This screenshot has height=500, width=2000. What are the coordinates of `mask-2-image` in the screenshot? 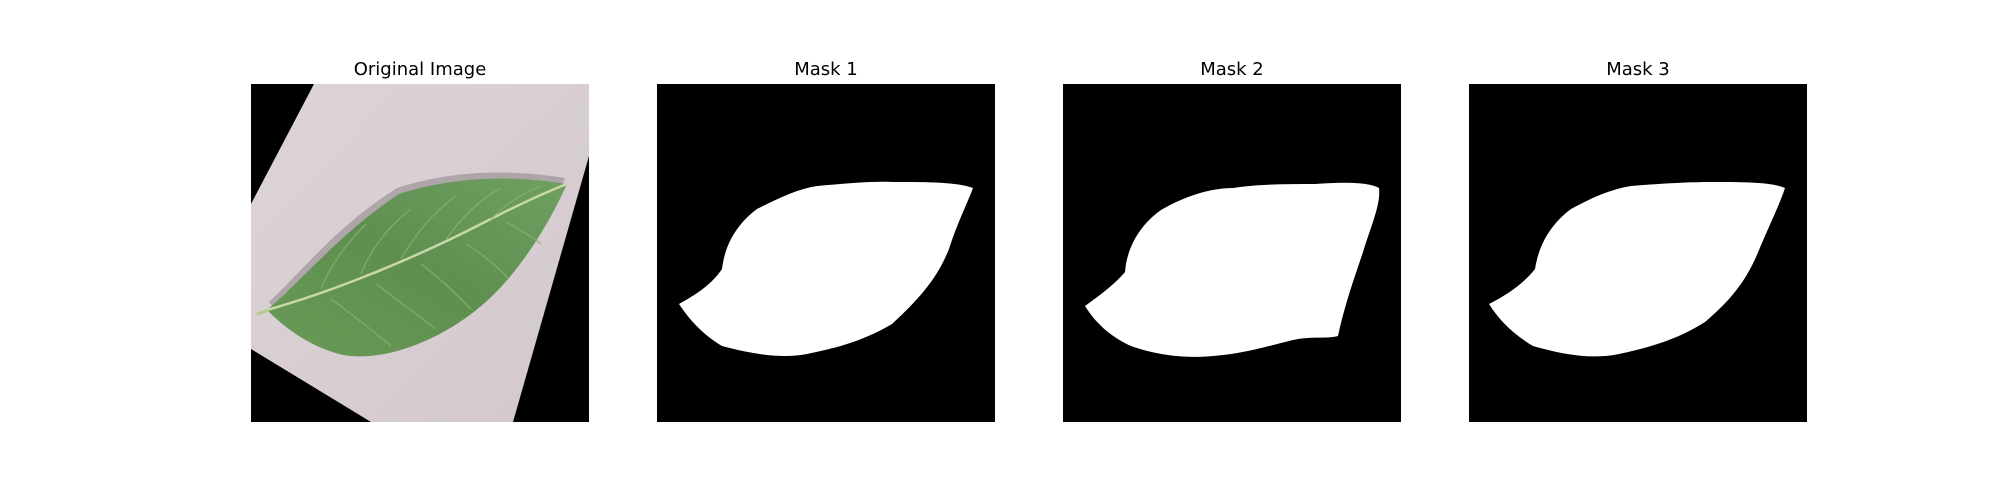 It's located at (1232, 253).